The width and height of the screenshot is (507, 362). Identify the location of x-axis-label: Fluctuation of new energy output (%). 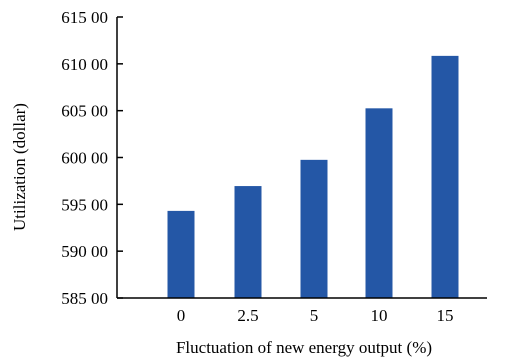
(304, 347).